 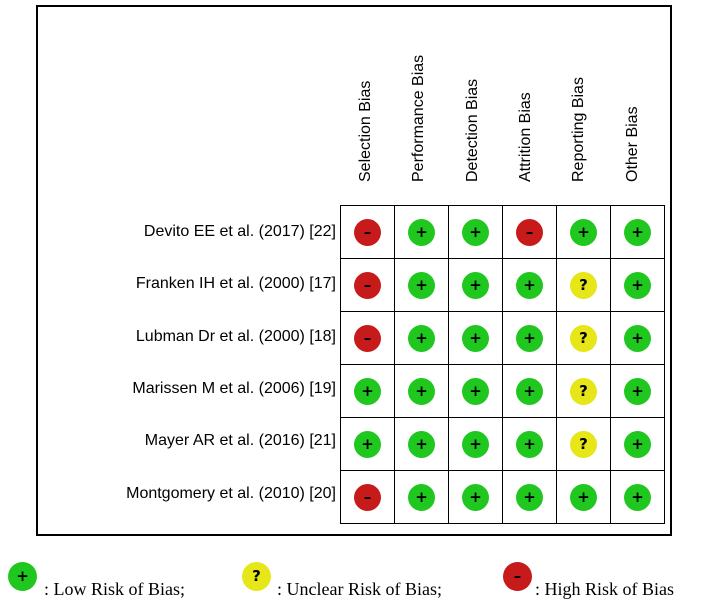 I want to click on legend-low-icon: +, so click(x=22, y=576).